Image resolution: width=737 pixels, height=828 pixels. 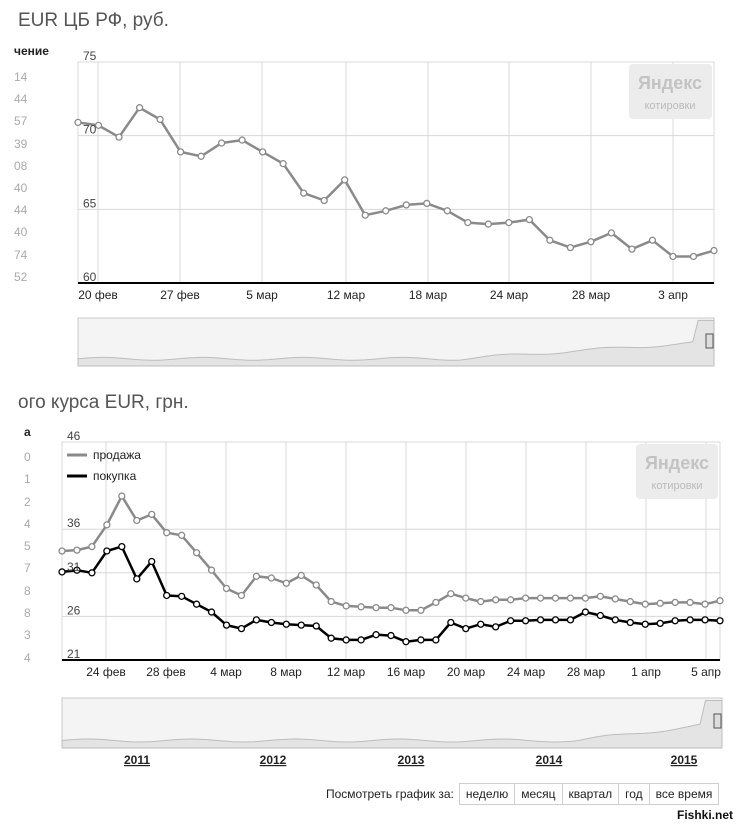 What do you see at coordinates (90, 56) in the screenshot?
I see `y-tick-label: 75` at bounding box center [90, 56].